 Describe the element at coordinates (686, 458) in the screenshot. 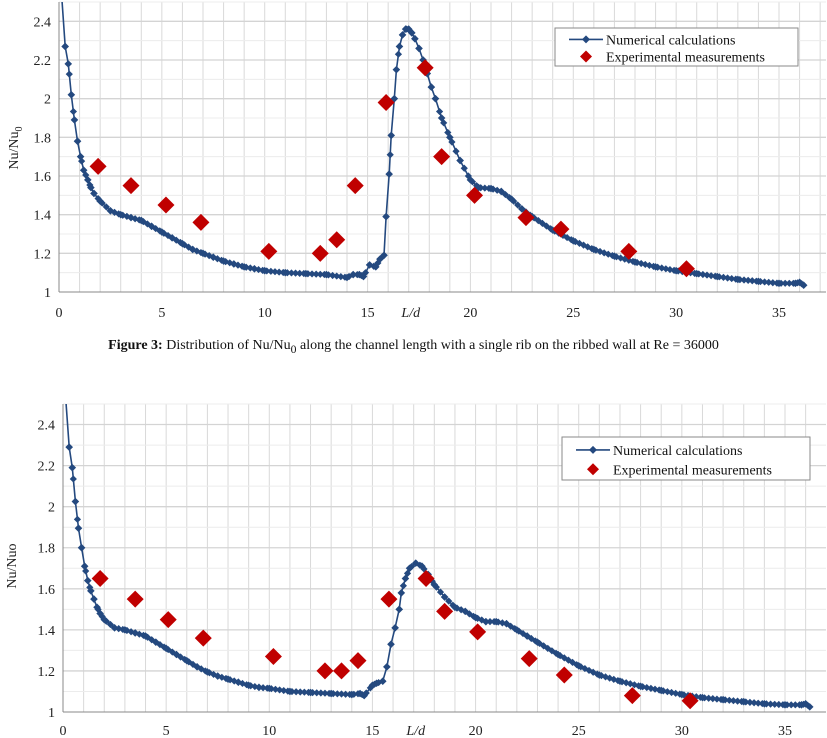

I see `legend-box` at that location.